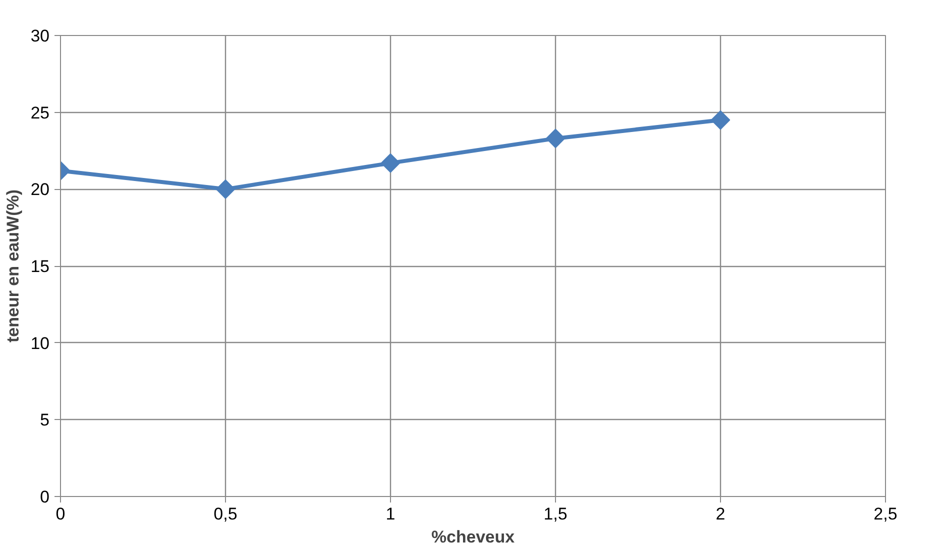 The image size is (929, 553). Describe the element at coordinates (40, 112) in the screenshot. I see `y-tick-label: 25` at that location.